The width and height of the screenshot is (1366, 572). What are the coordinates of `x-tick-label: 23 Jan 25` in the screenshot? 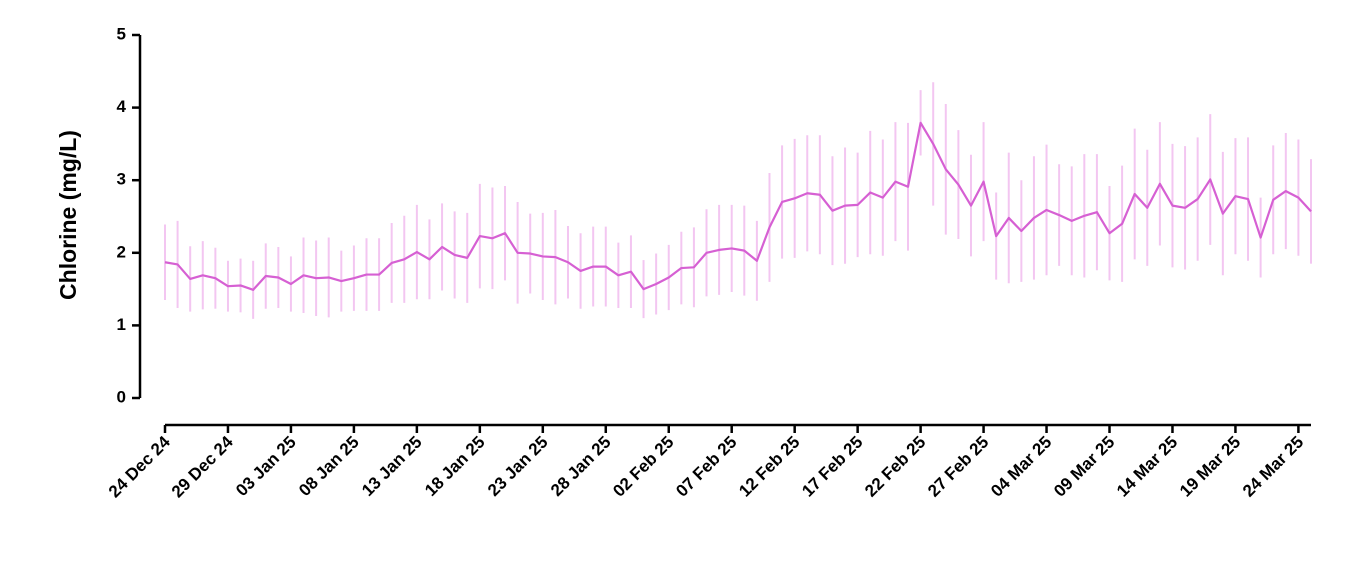 It's located at (518, 466).